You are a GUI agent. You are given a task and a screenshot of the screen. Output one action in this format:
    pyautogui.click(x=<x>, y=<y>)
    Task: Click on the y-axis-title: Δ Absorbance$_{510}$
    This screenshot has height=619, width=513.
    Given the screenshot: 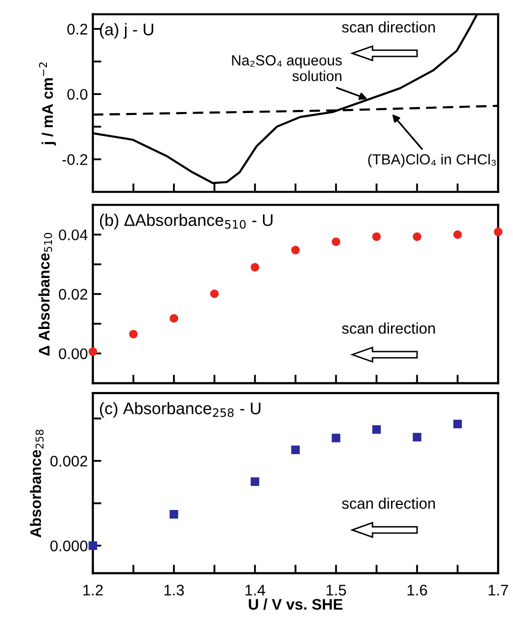 What is the action you would take?
    pyautogui.click(x=45, y=294)
    